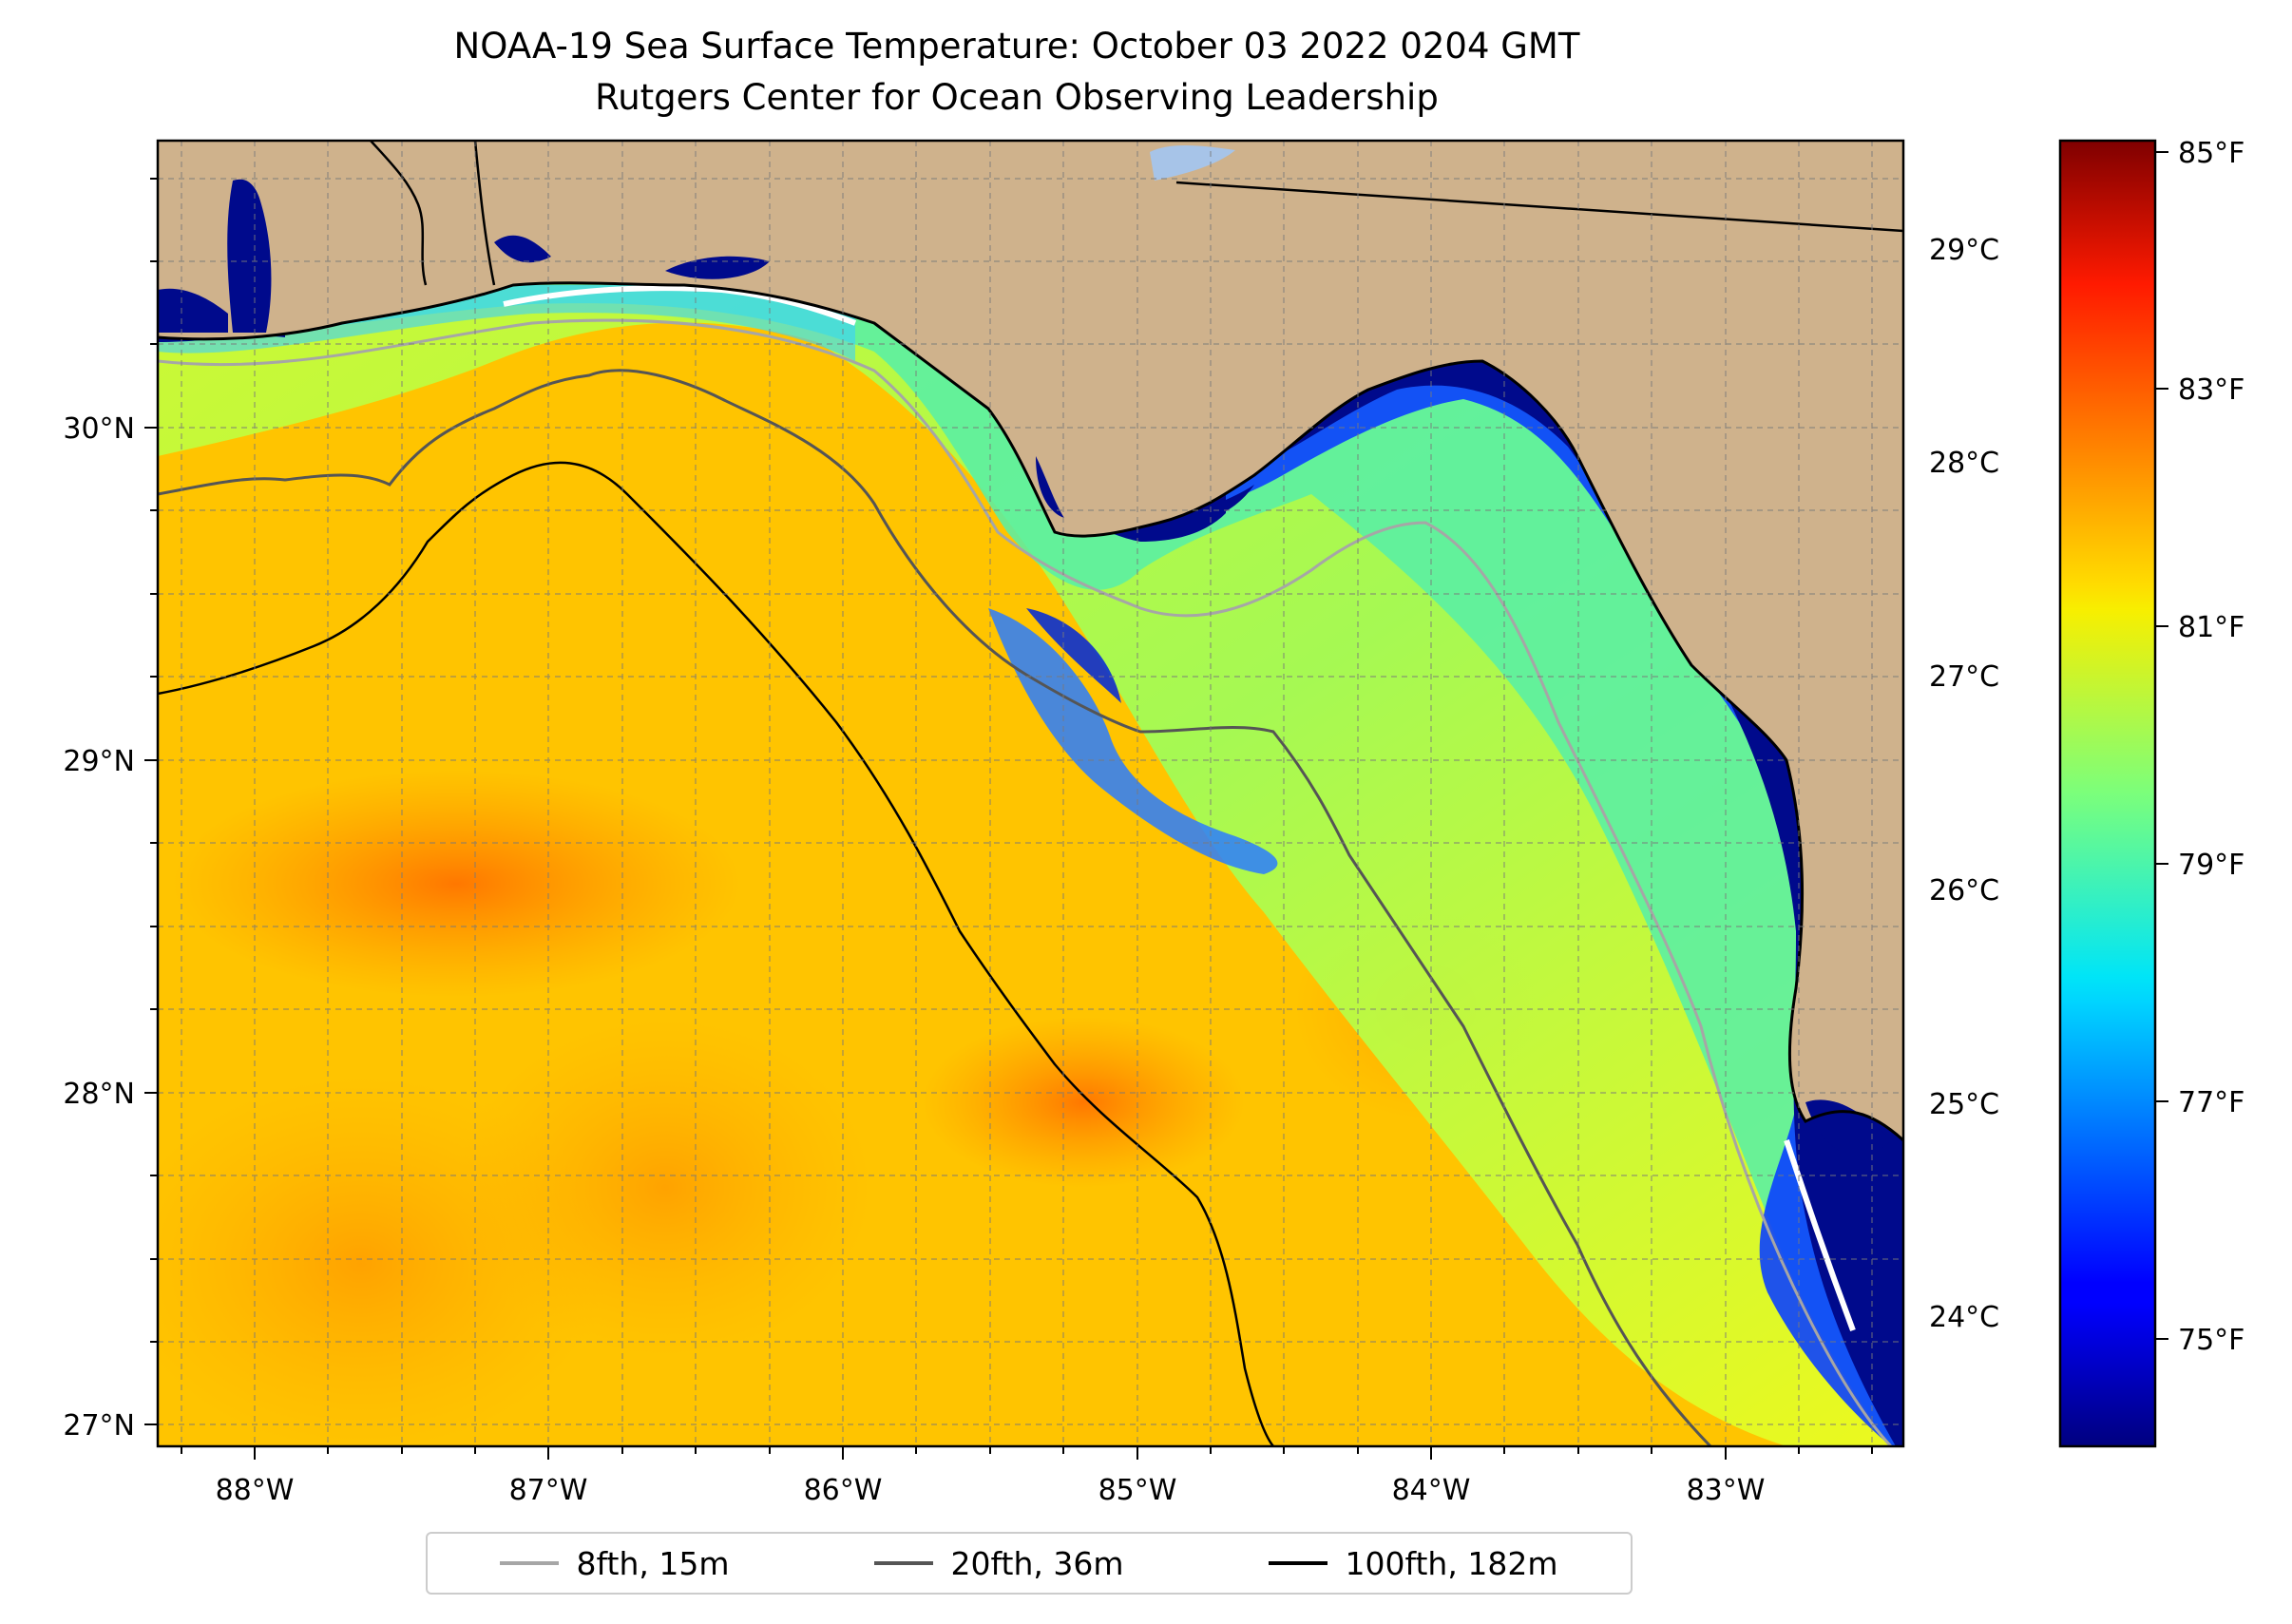 Image resolution: width=2292 pixels, height=1624 pixels. Describe the element at coordinates (1964, 251) in the screenshot. I see `celsius-tick: 29°C` at that location.